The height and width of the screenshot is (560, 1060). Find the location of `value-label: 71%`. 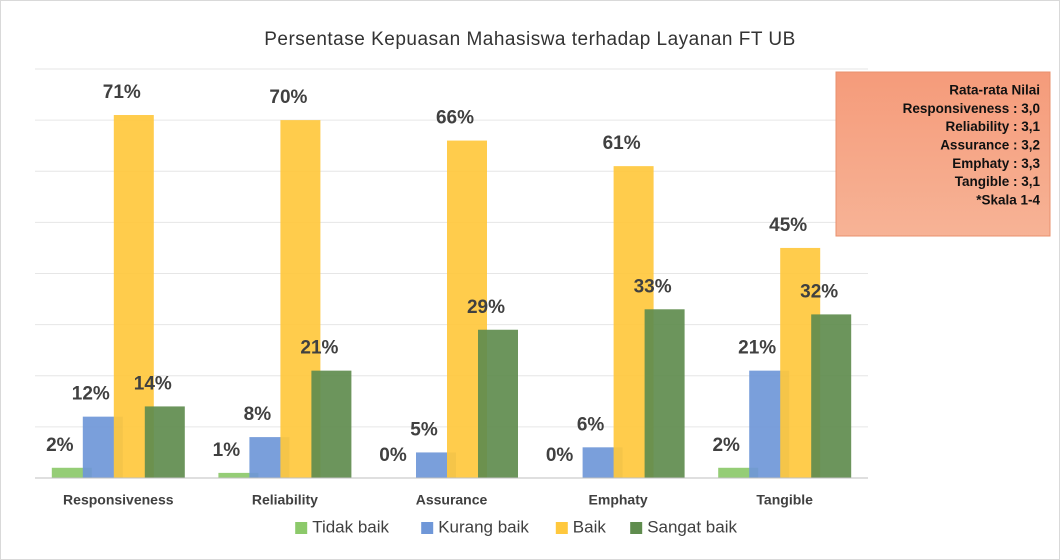

value-label: 71% is located at coordinates (122, 92).